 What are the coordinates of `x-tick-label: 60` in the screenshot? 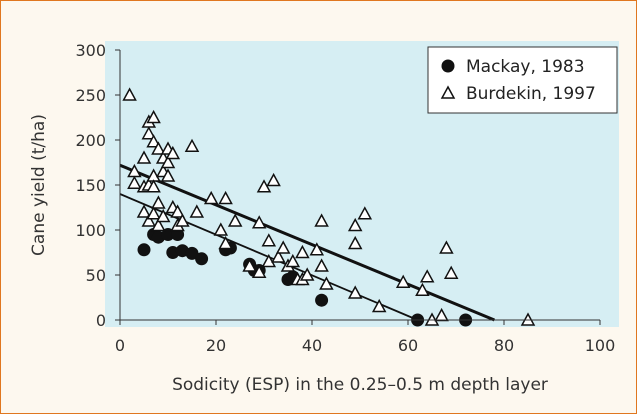 It's located at (408, 345).